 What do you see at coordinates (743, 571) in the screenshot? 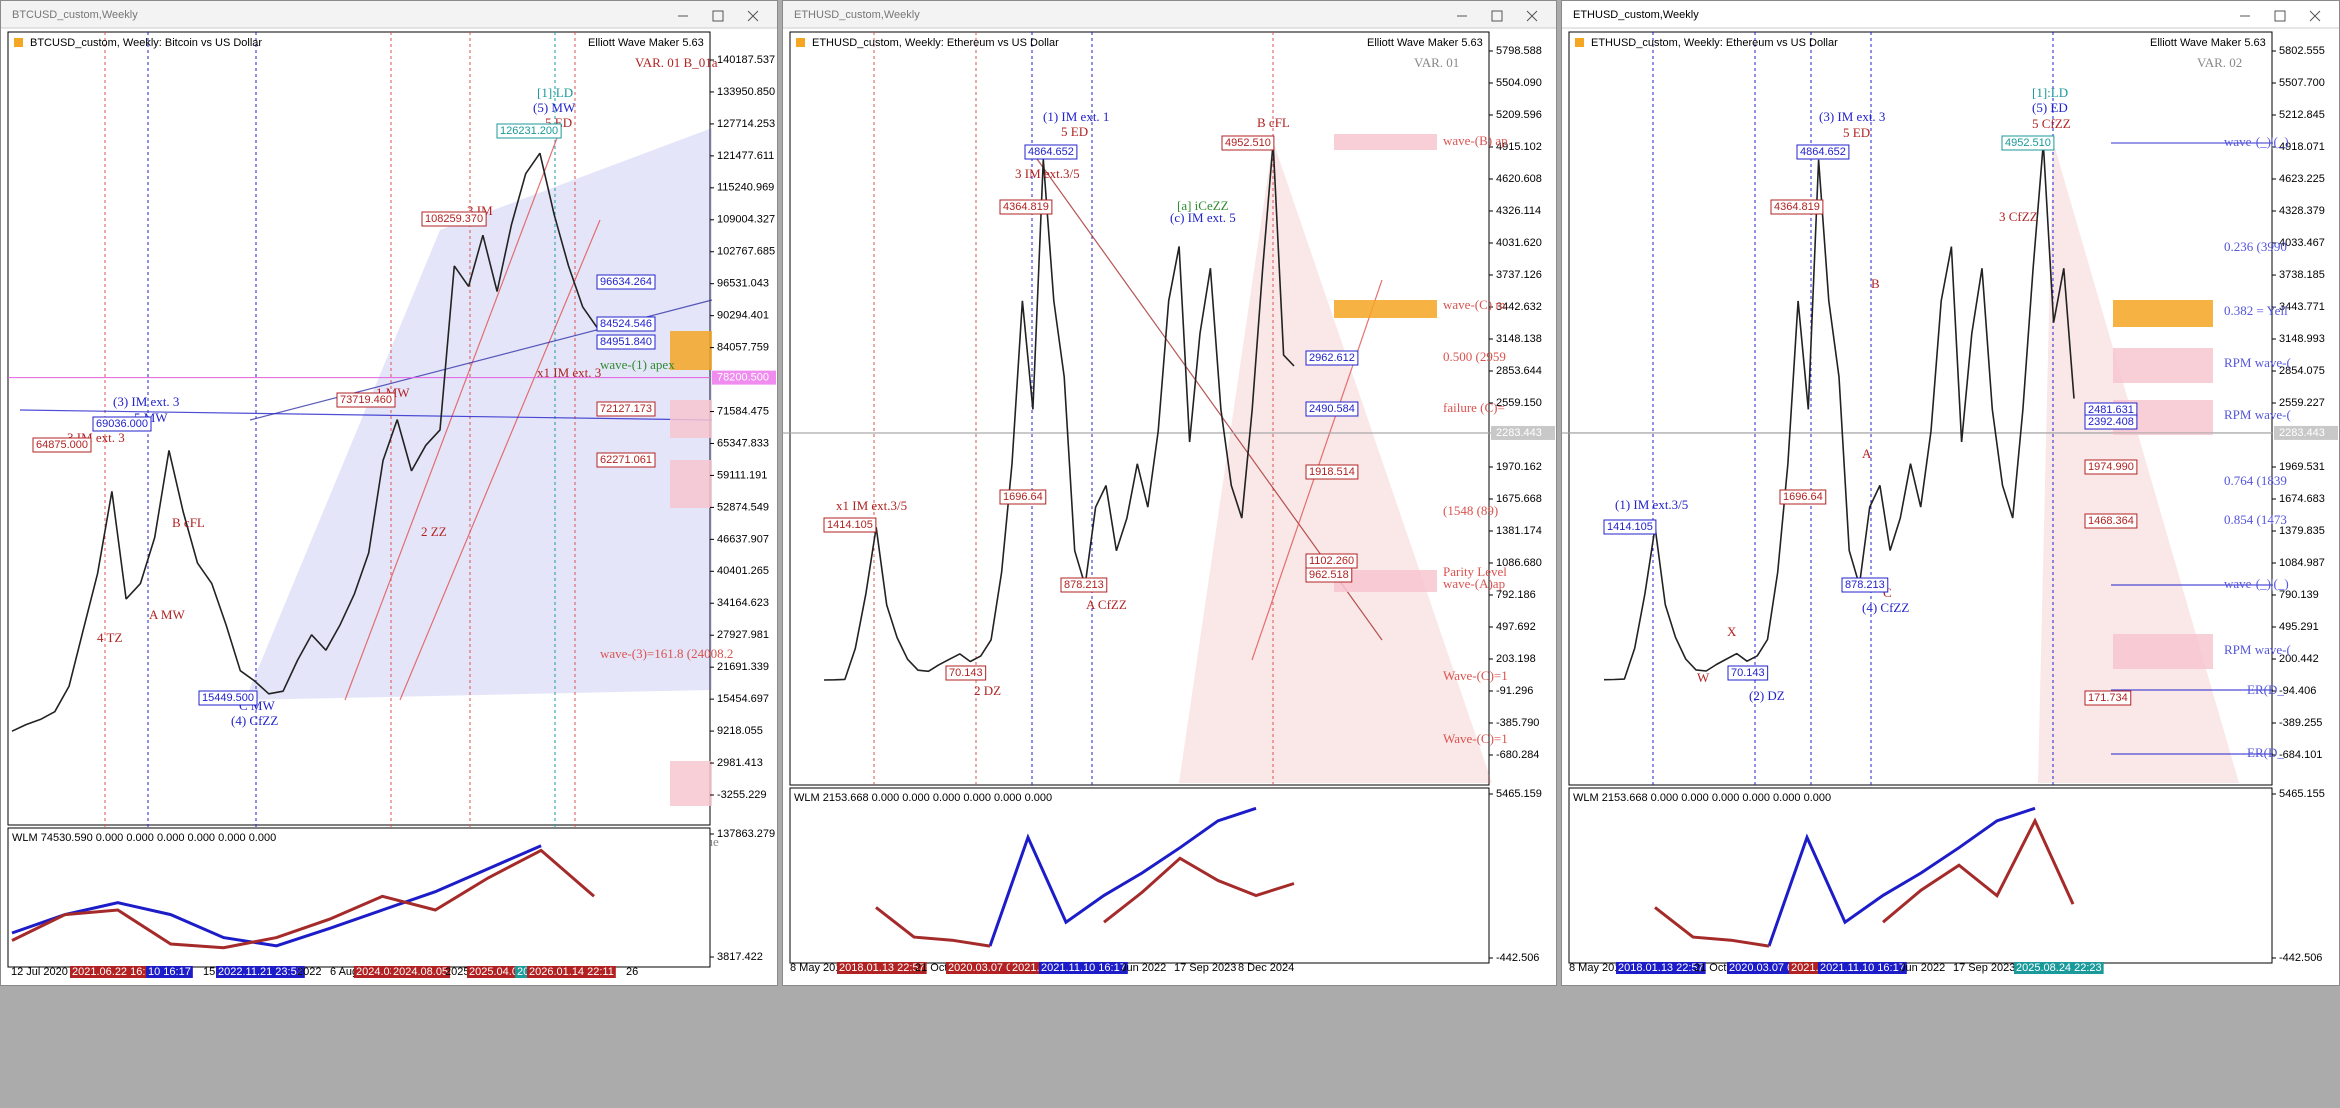
I see `price-tick-label: 40401.265` at bounding box center [743, 571].